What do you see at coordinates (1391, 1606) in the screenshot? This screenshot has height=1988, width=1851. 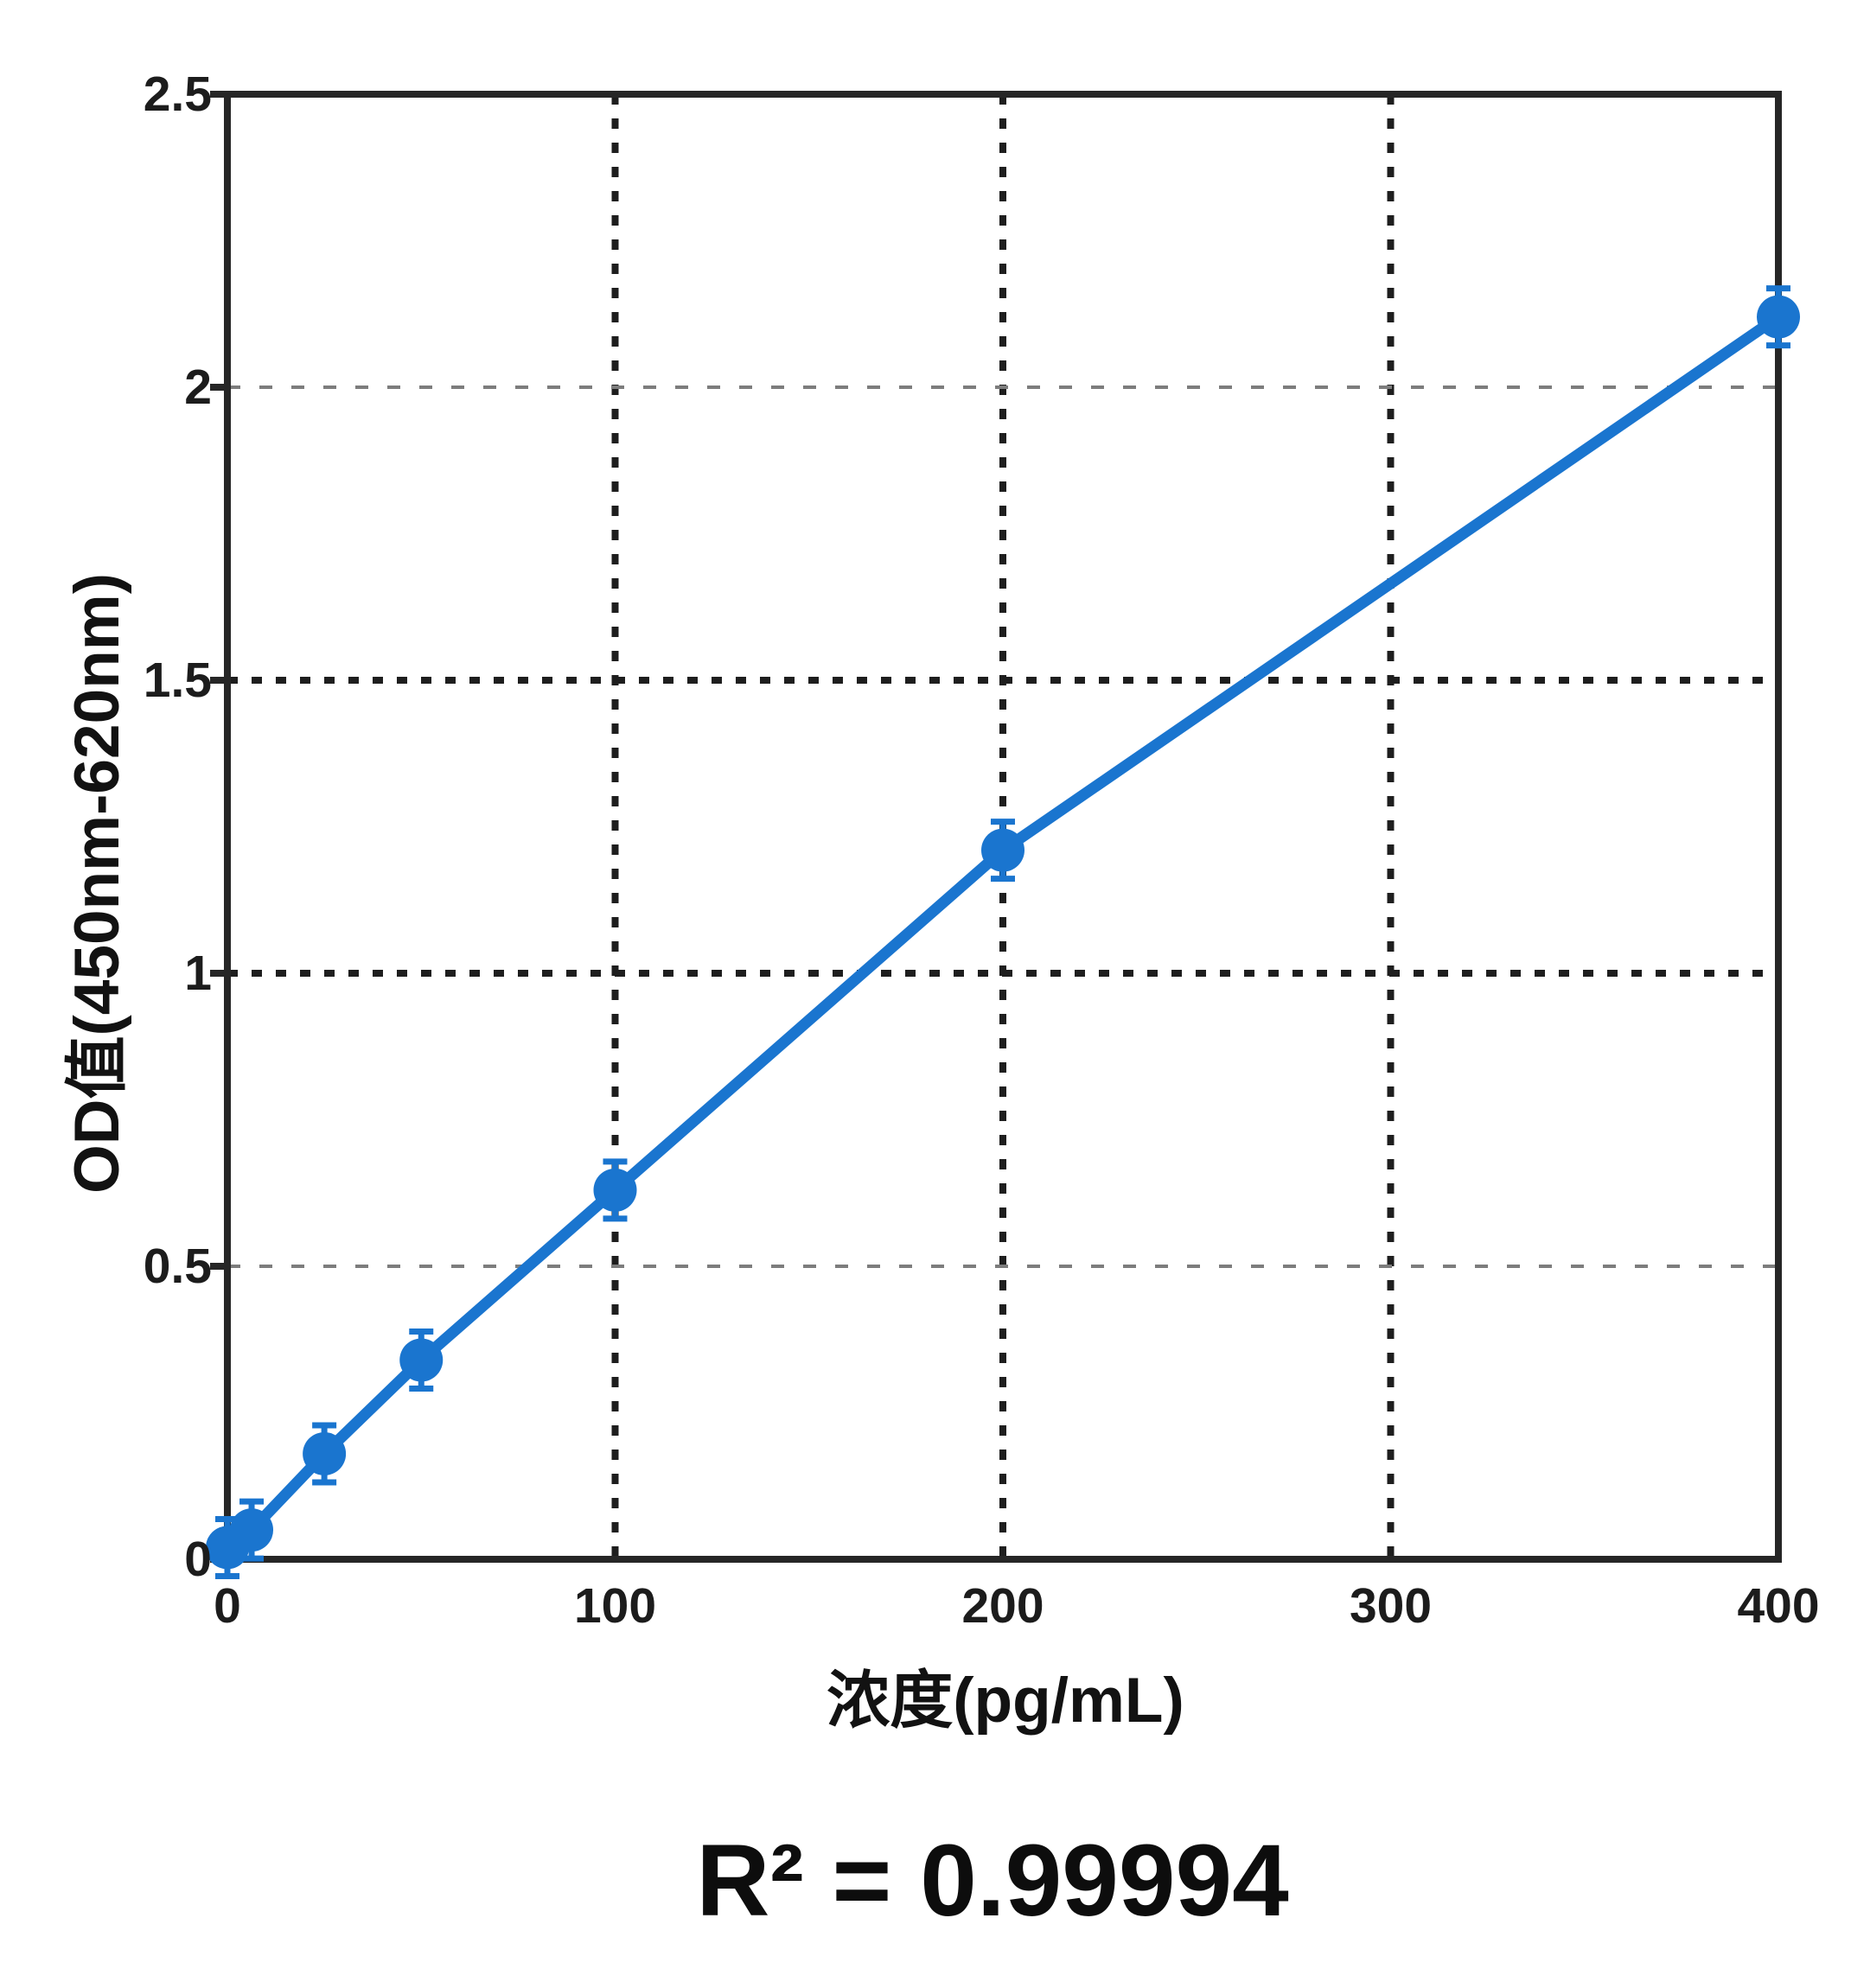 I see `x-tick-label-300: 300` at bounding box center [1391, 1606].